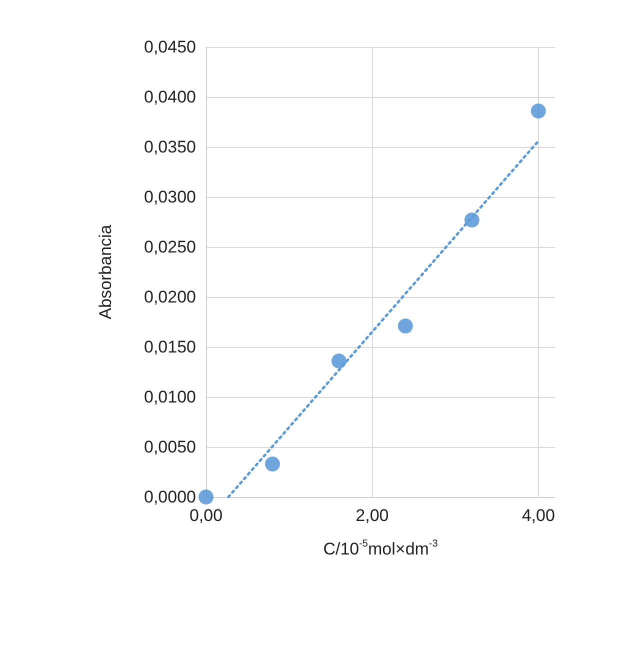  What do you see at coordinates (538, 515) in the screenshot?
I see `x-tick-label: 4,00` at bounding box center [538, 515].